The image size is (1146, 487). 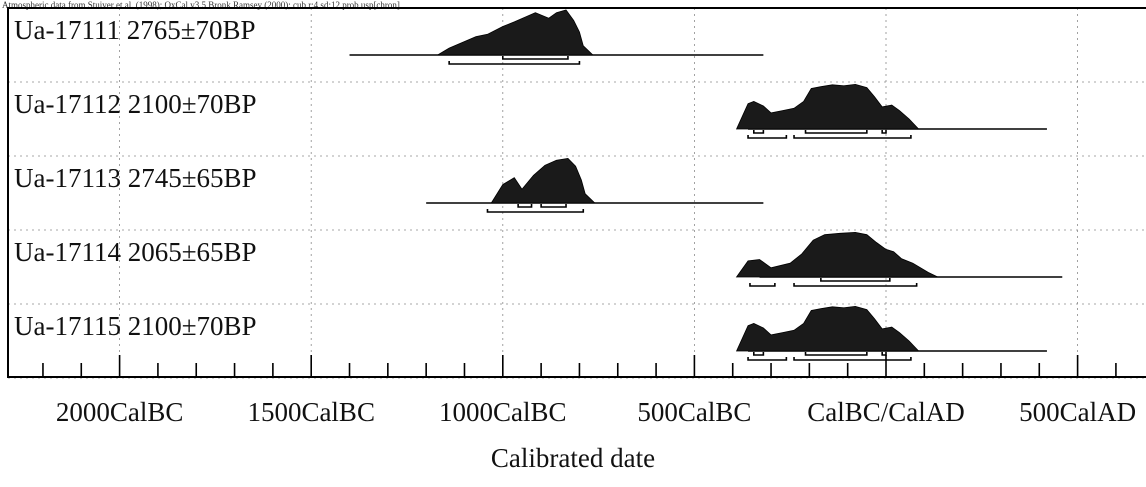 I want to click on sample-label: Ua-17111 2765±70BP, so click(x=135, y=30).